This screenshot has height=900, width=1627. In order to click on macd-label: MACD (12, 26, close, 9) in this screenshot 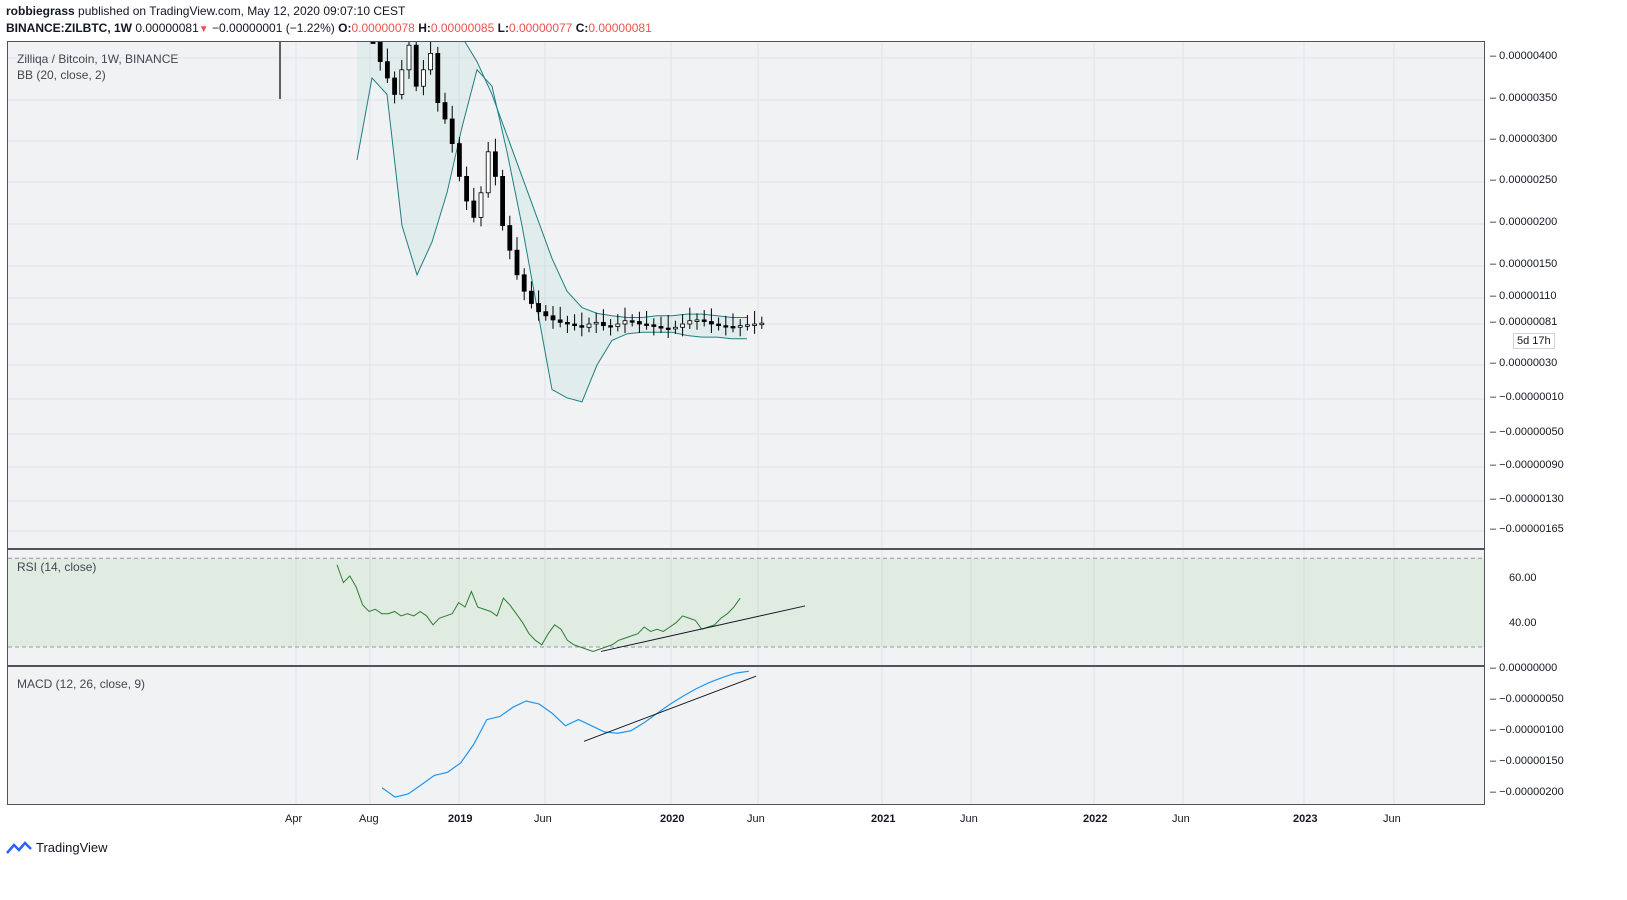, I will do `click(81, 684)`.